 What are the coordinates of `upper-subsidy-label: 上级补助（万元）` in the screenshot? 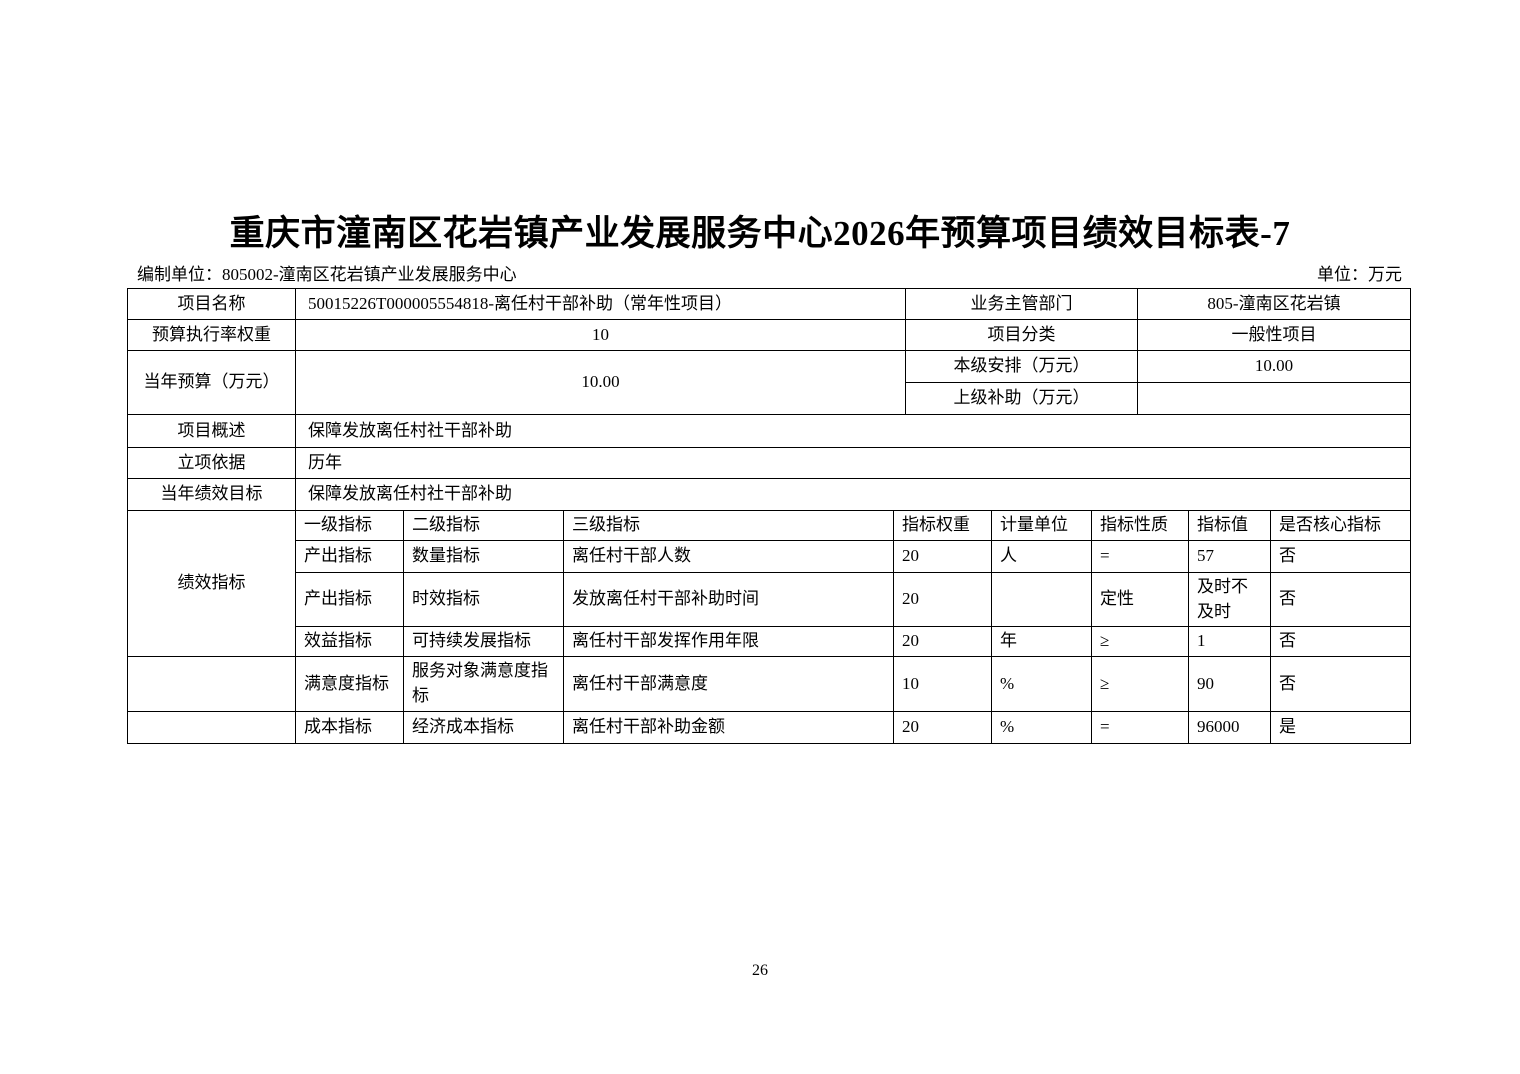 It's located at (1021, 398).